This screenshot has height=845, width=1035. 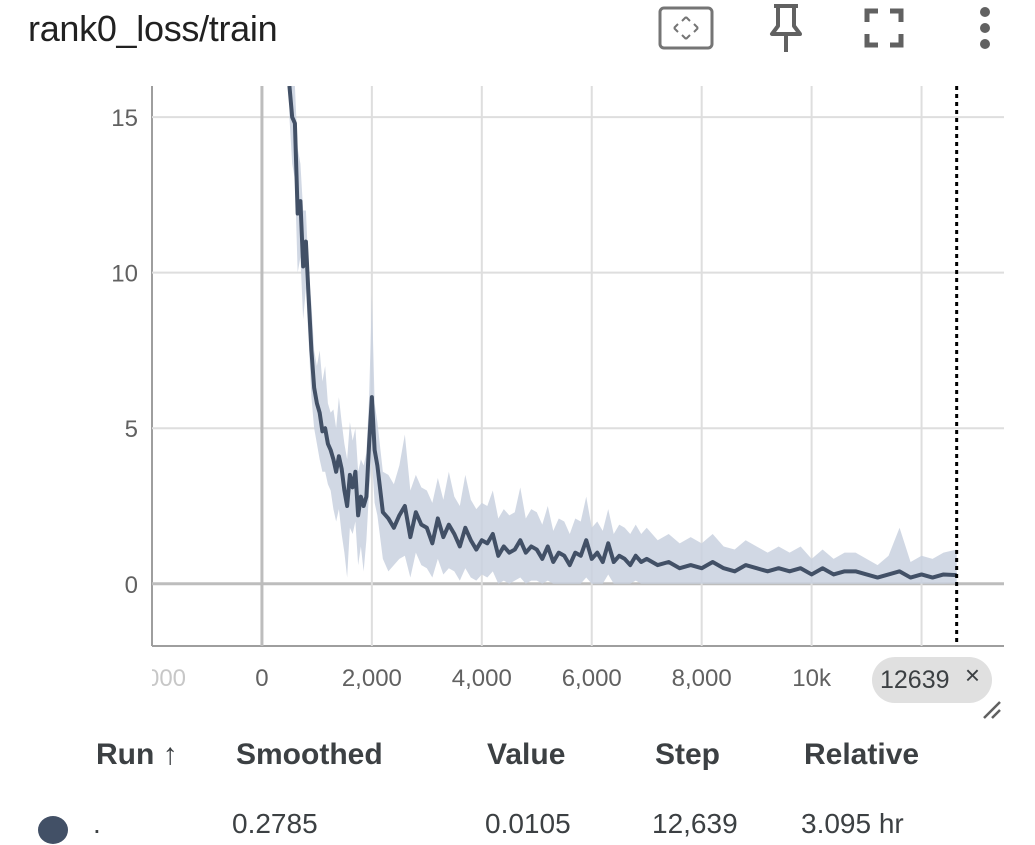 What do you see at coordinates (482, 678) in the screenshot?
I see `x-tick-label: 4,000` at bounding box center [482, 678].